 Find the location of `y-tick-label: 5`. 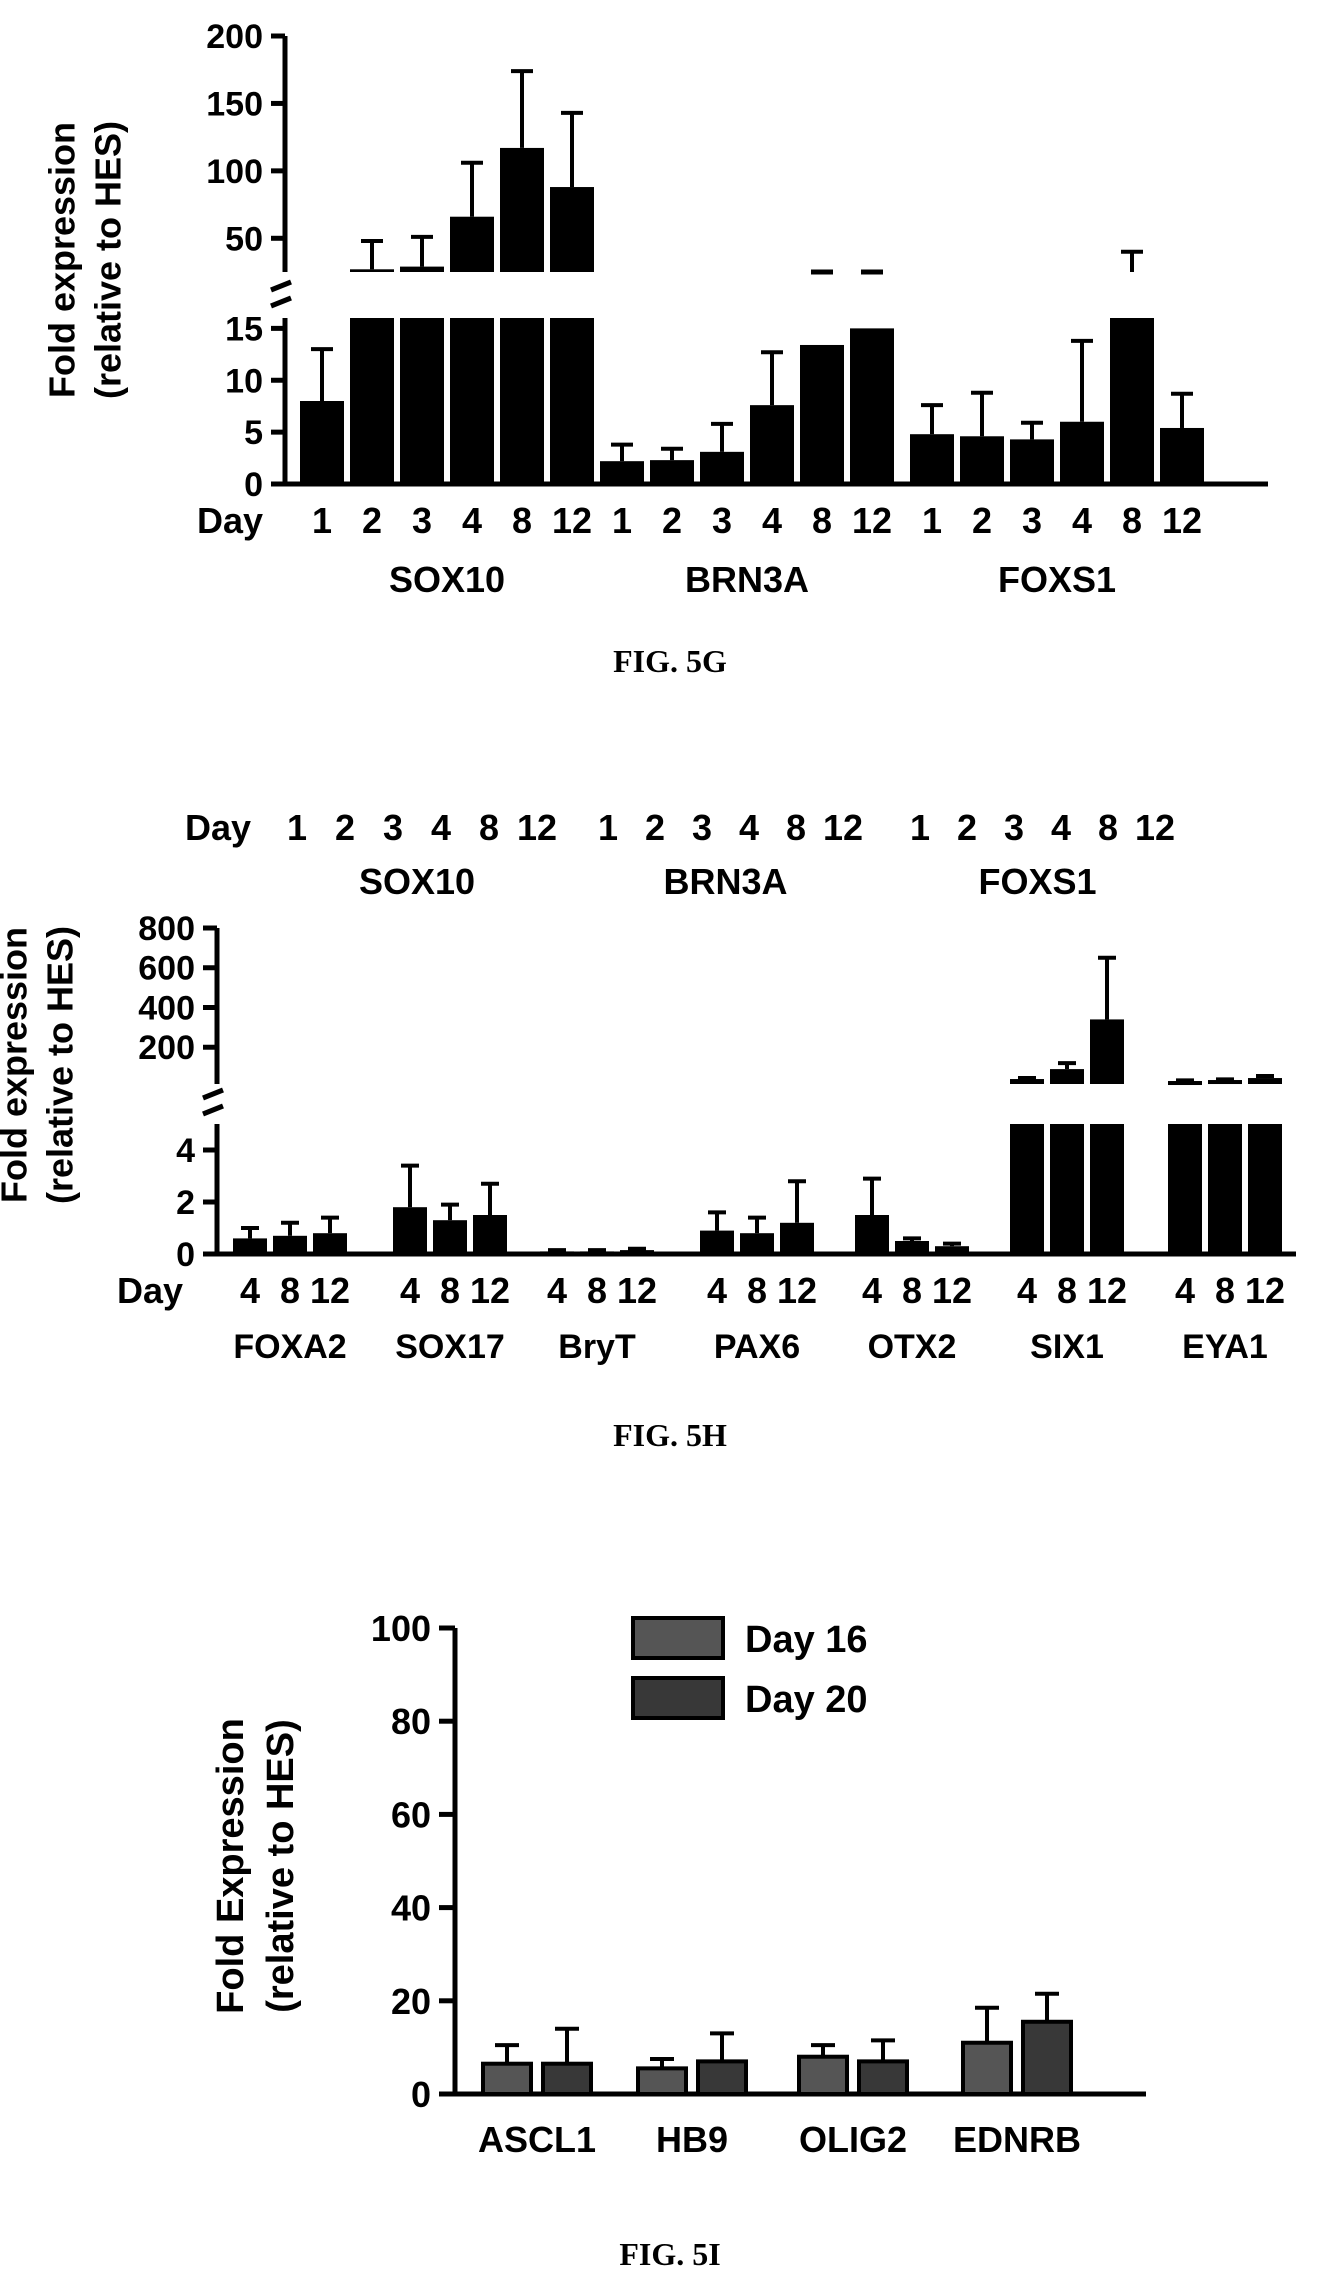

y-tick-label: 5 is located at coordinates (253, 433).